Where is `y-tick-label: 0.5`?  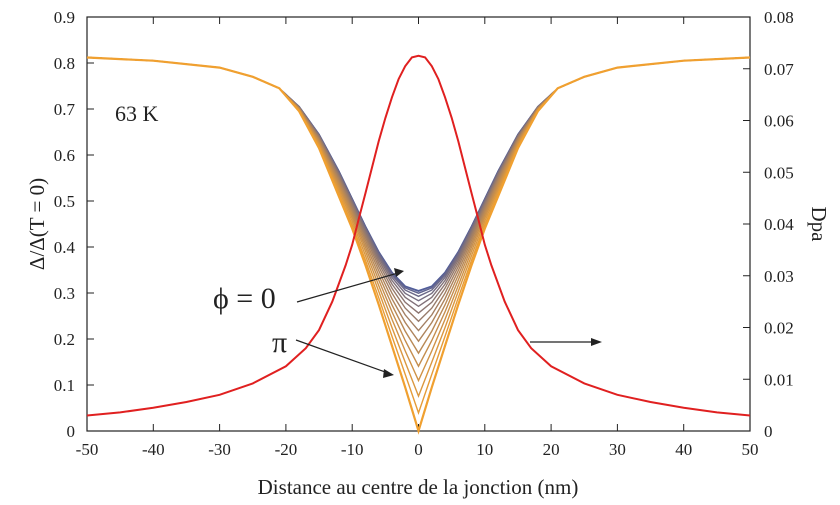 y-tick-label: 0.5 is located at coordinates (64, 201).